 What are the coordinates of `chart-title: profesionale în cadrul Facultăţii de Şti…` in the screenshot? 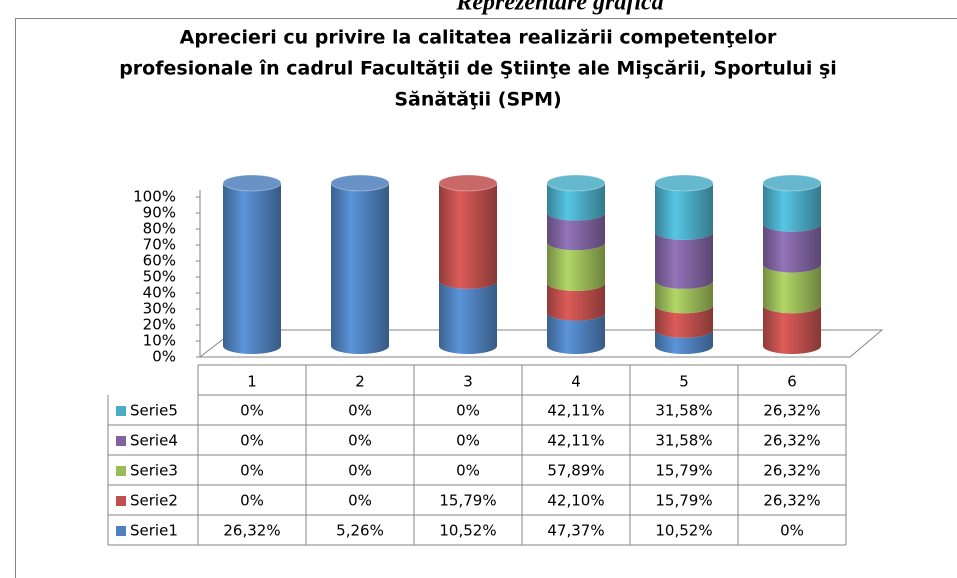 It's located at (478, 69).